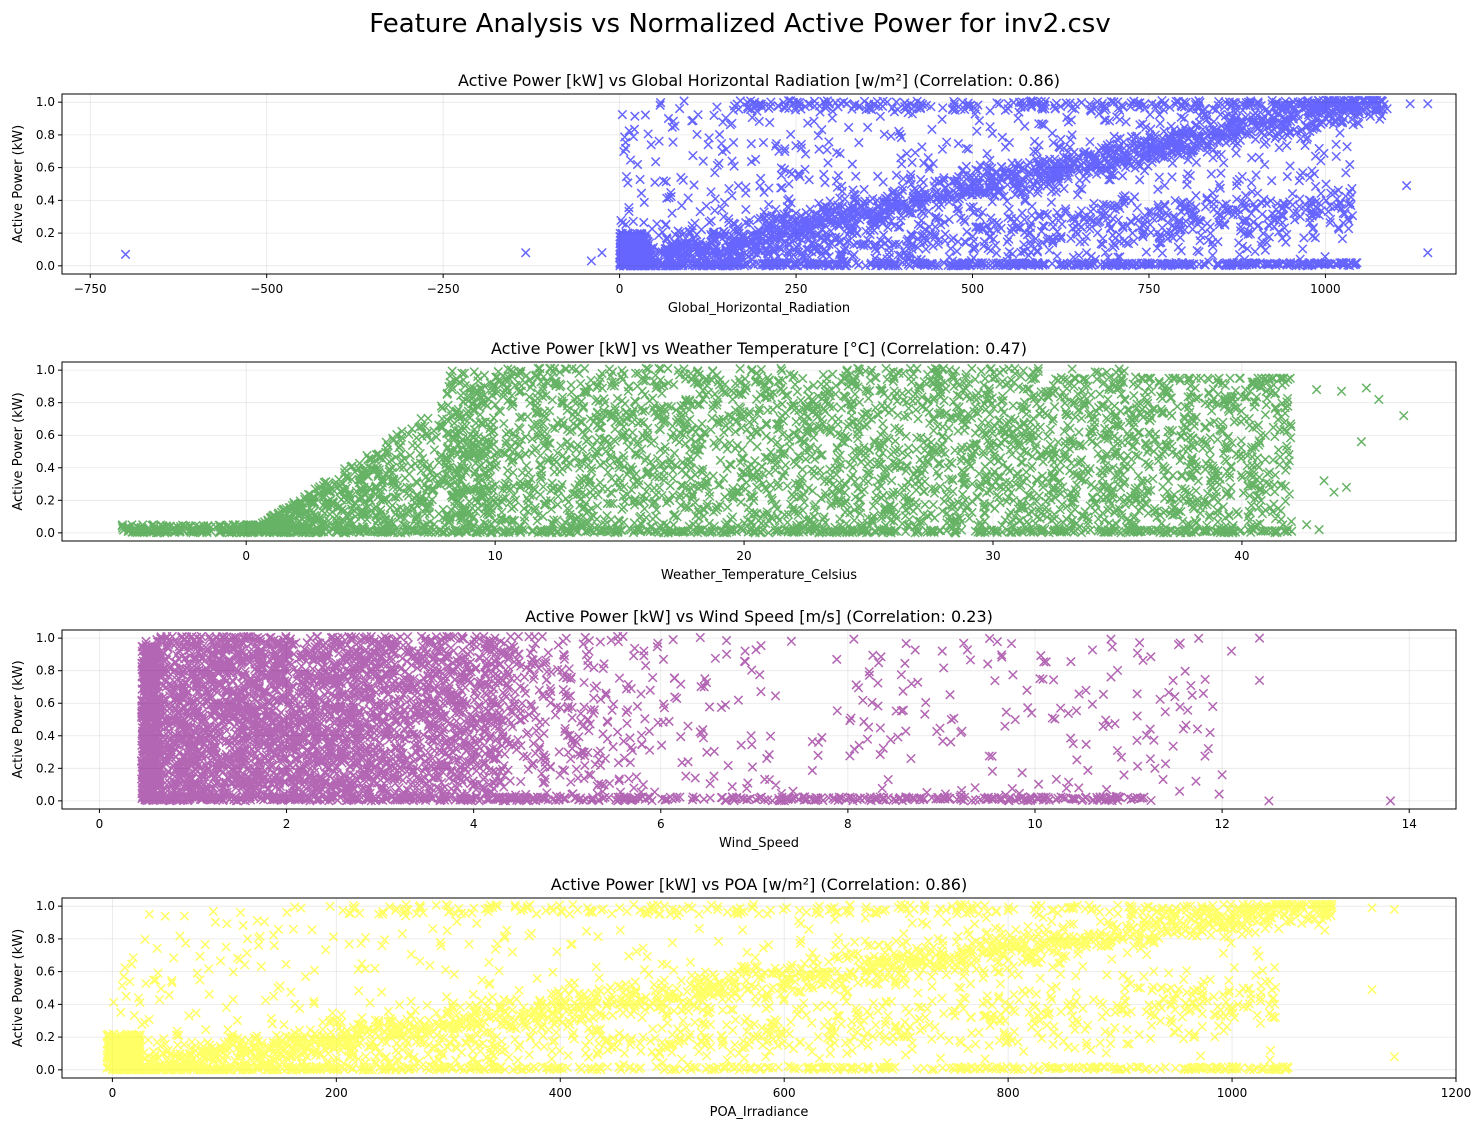 The height and width of the screenshot is (1131, 1481). Describe the element at coordinates (759, 575) in the screenshot. I see `x-axis-label: Weather_Temperature_Celsius` at that location.